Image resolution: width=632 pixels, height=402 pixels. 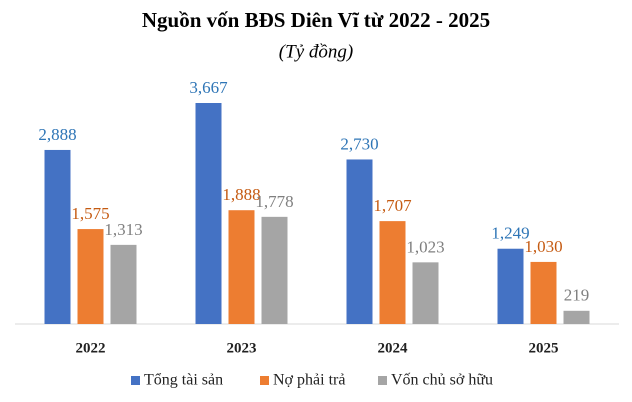 I want to click on legend-label: Vốn chủ sở hữu, so click(x=442, y=380).